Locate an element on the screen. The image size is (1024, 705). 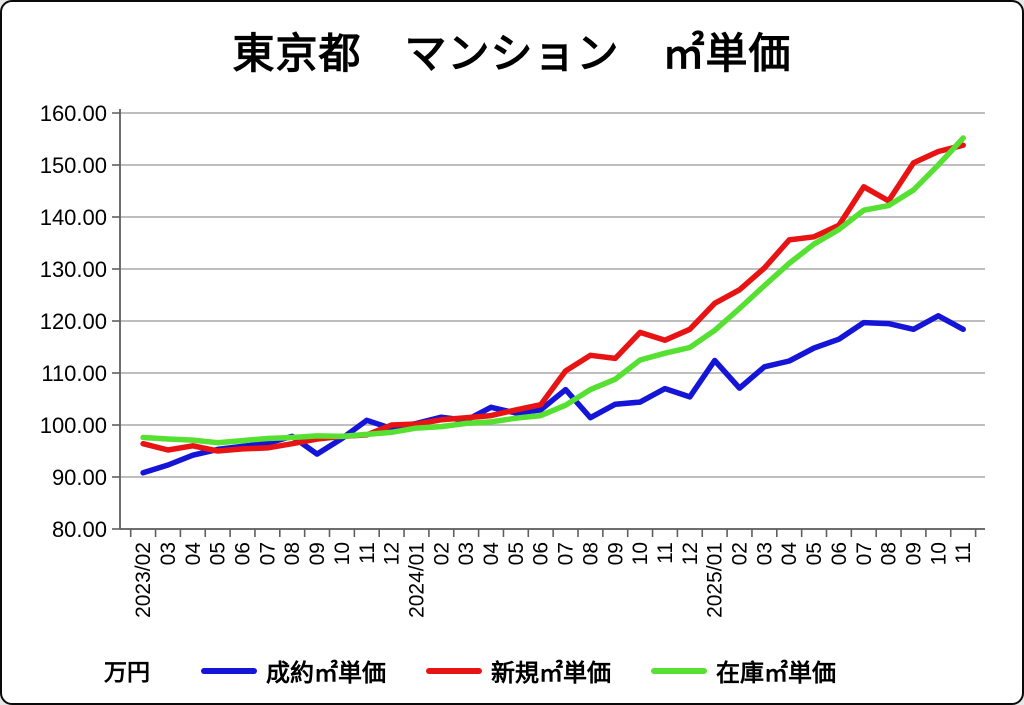
legend-item-new-listing-price: 新規㎡単価 is located at coordinates (518, 670).